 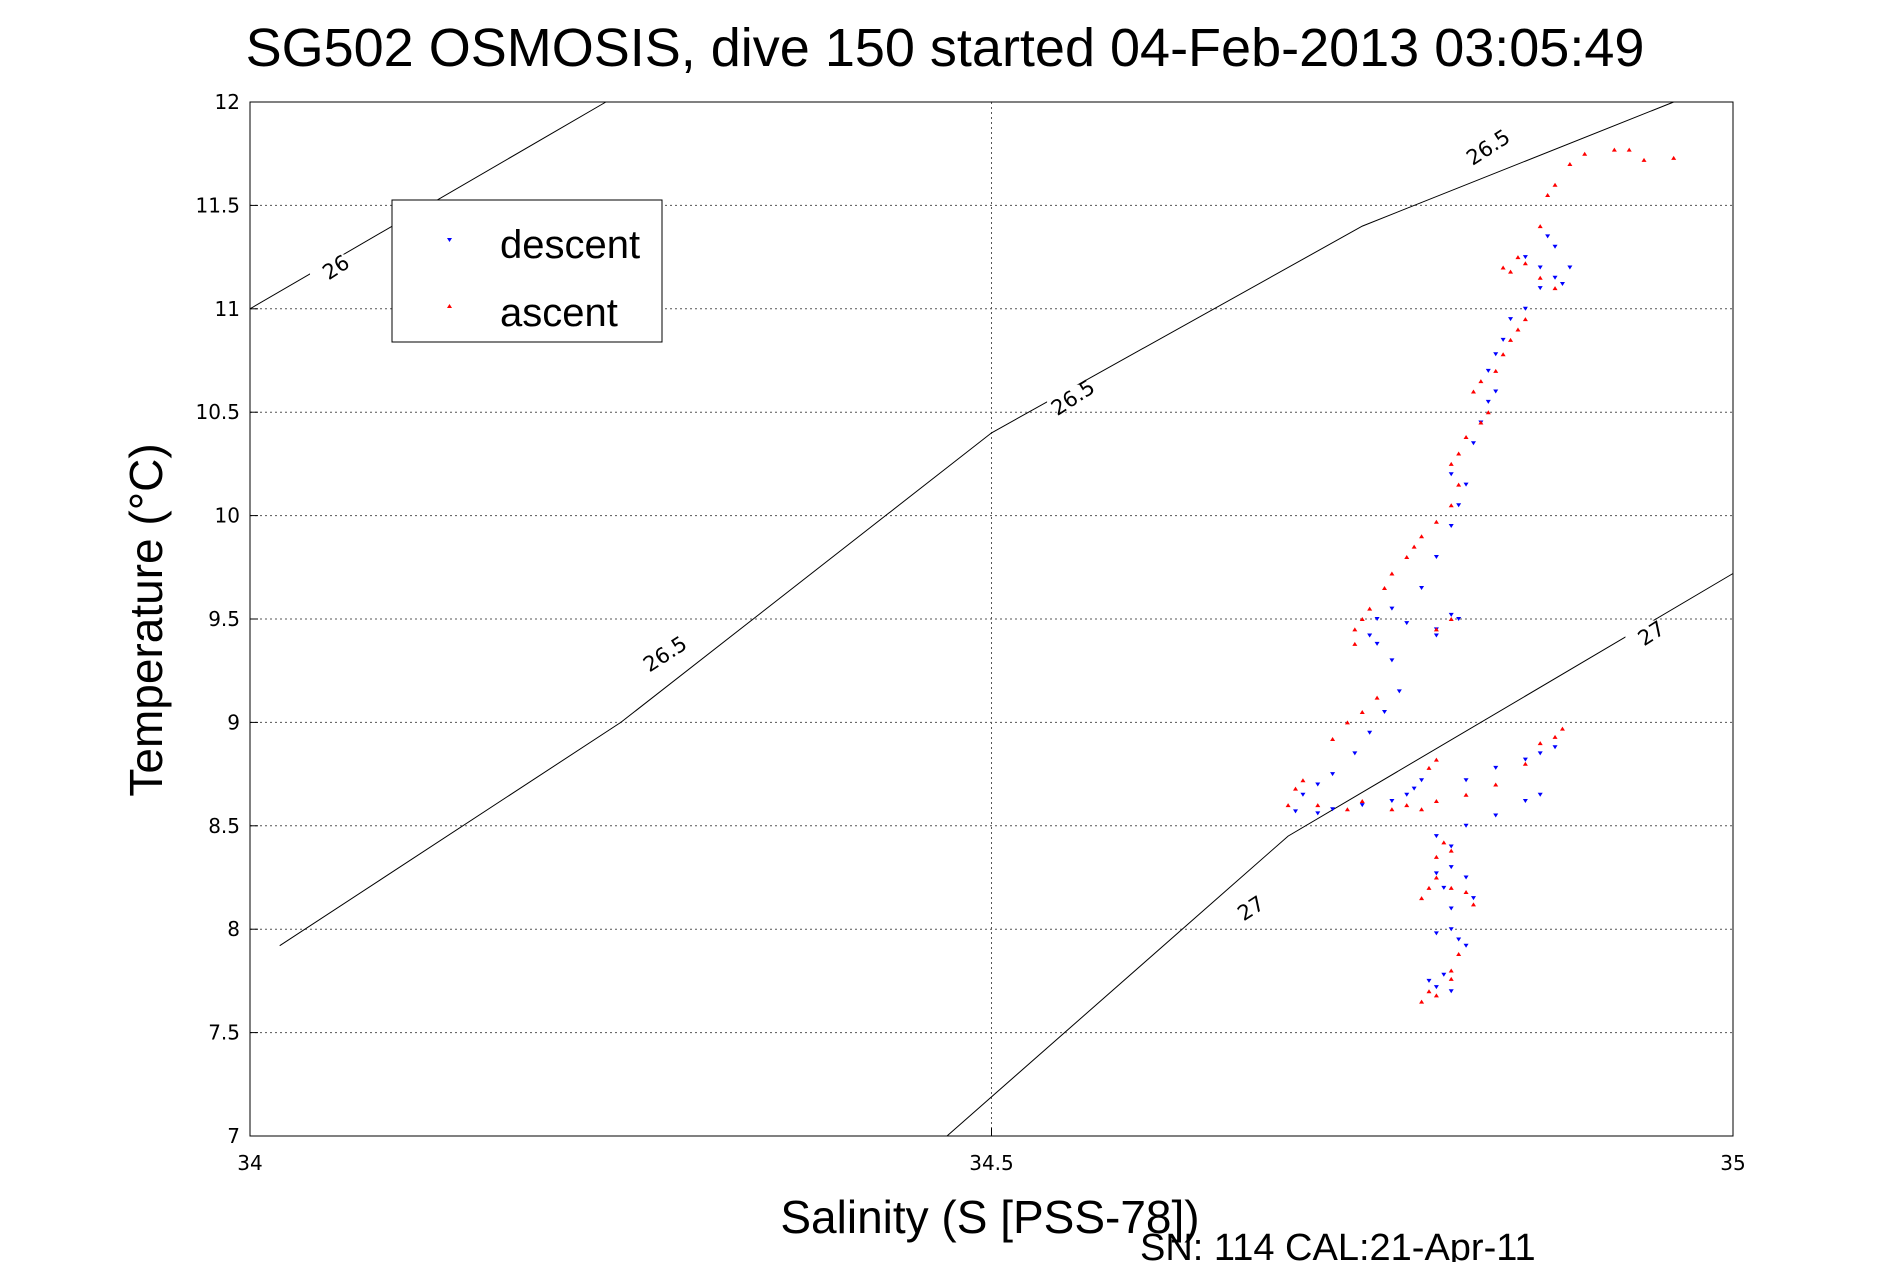 What do you see at coordinates (146, 619) in the screenshot?
I see `y-axis-label: Temperature (°C)` at bounding box center [146, 619].